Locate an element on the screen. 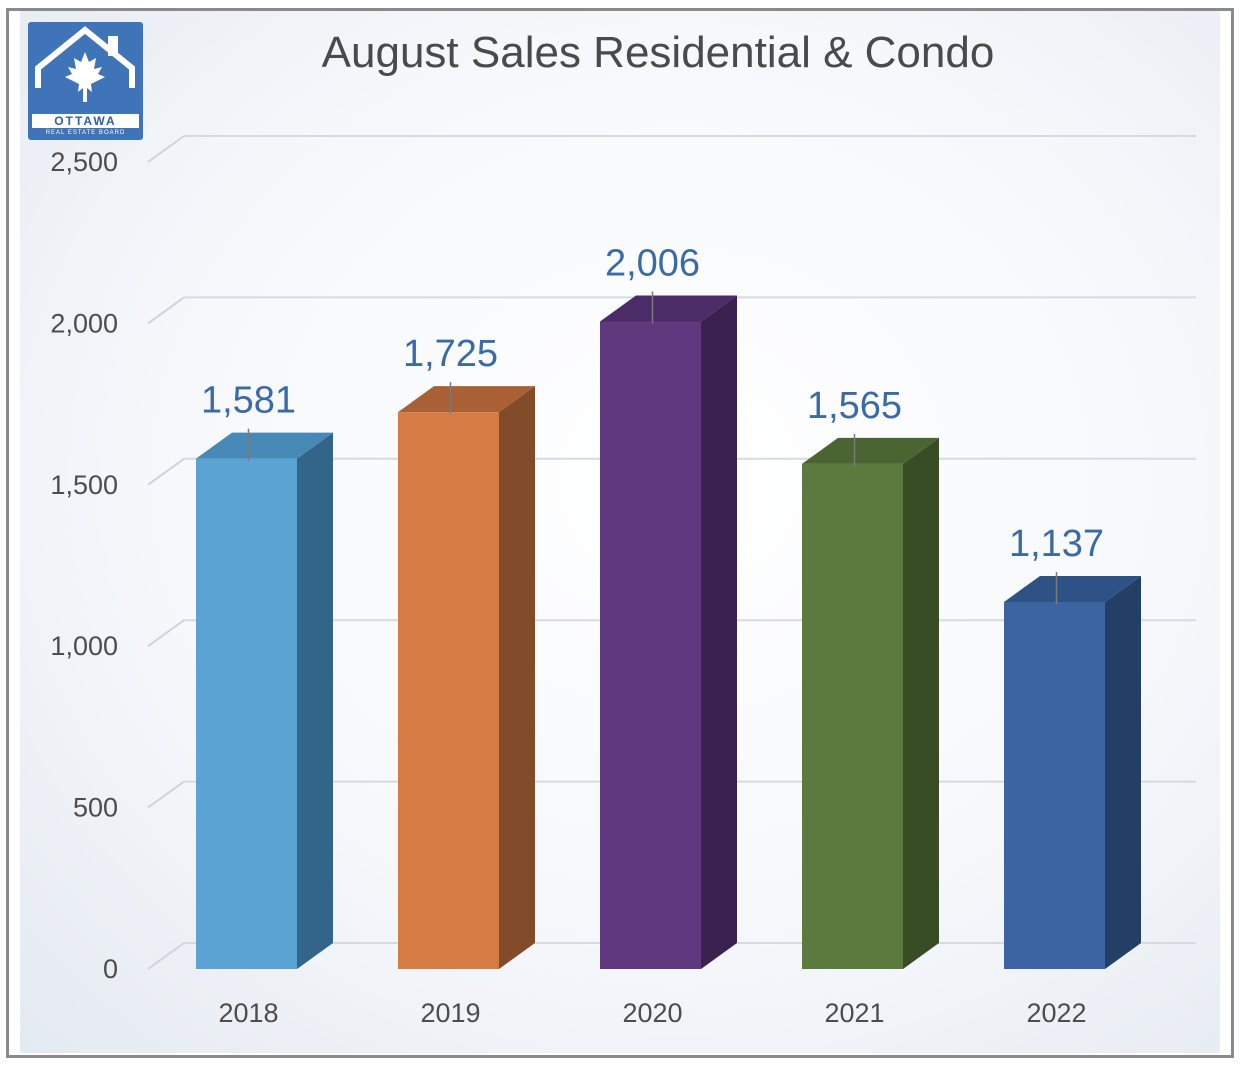 The image size is (1246, 1068). data-label: 1,725 is located at coordinates (450, 354).